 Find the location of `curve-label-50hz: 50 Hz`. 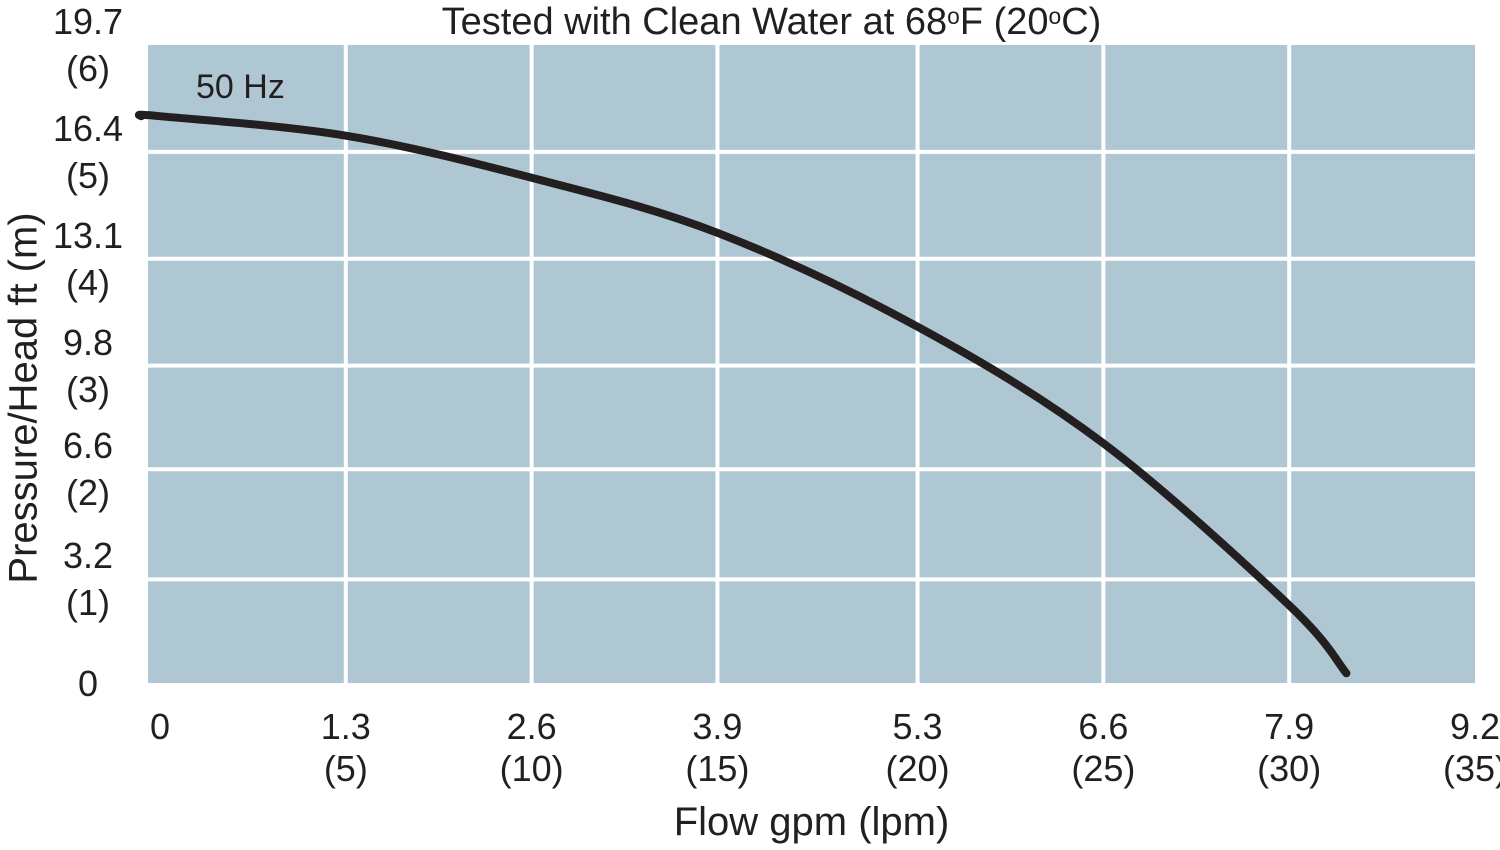

curve-label-50hz: 50 Hz is located at coordinates (240, 87).